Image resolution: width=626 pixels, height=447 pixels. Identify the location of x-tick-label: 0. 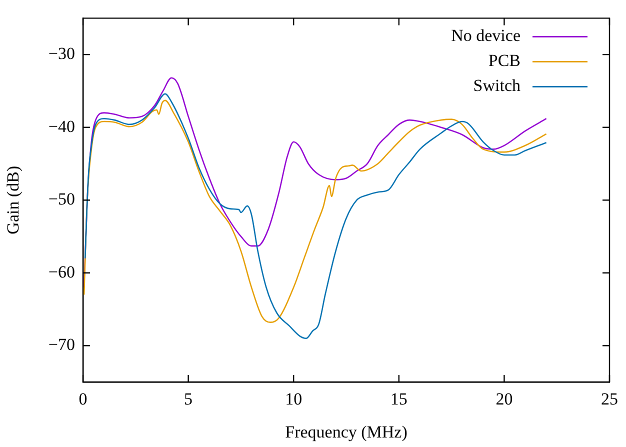
(83, 399).